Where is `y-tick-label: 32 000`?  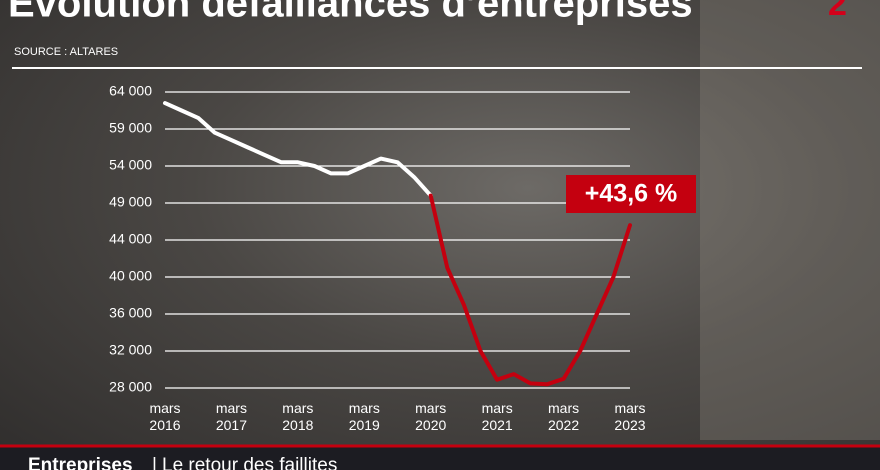 y-tick-label: 32 000 is located at coordinates (130, 350).